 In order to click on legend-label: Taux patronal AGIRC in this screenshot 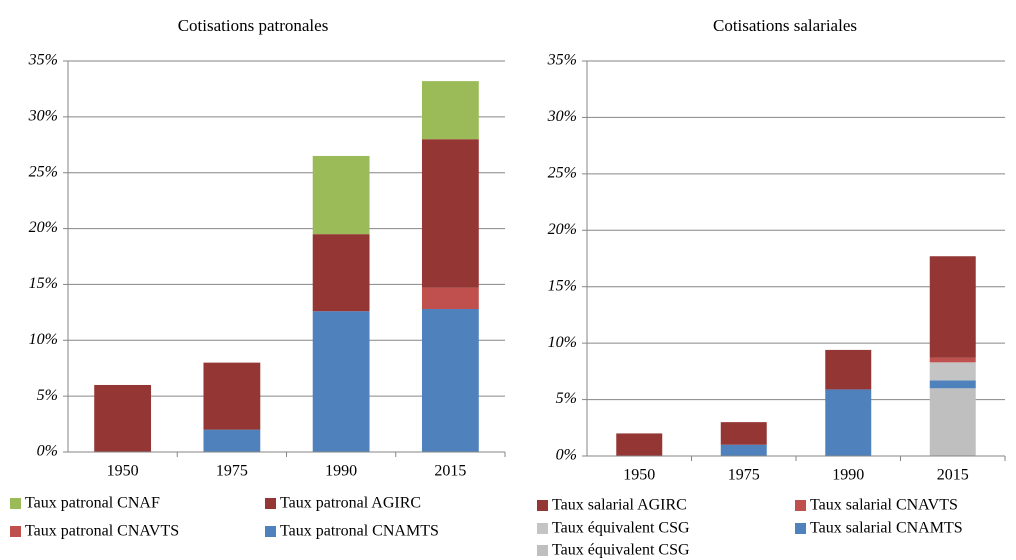, I will do `click(350, 503)`.